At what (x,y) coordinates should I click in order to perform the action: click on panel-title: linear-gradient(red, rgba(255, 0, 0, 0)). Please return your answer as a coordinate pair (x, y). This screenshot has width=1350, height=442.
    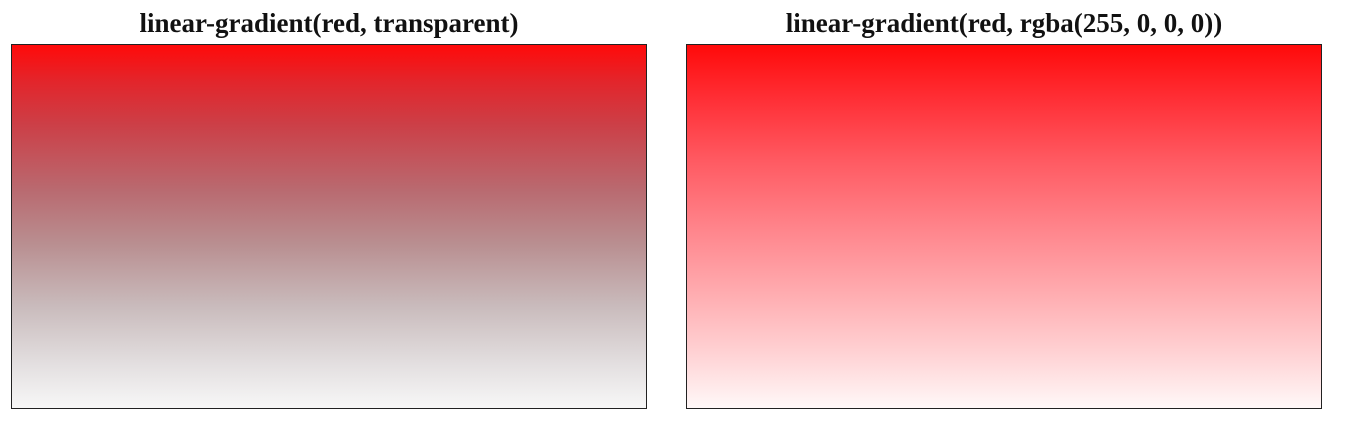
    Looking at the image, I should click on (1004, 23).